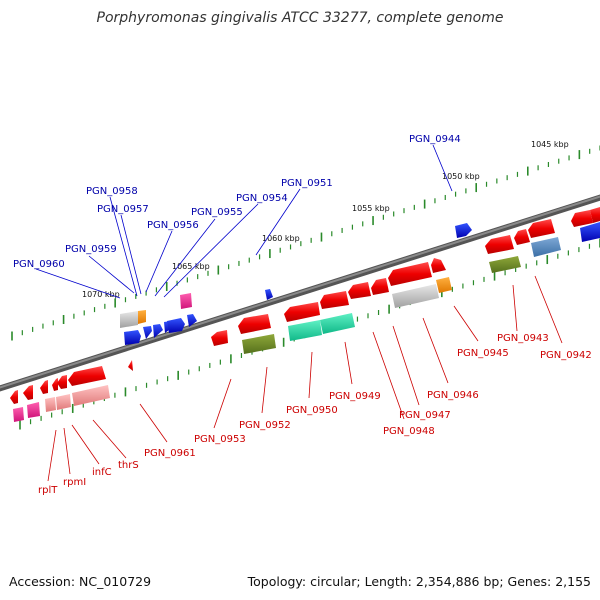 Image resolution: width=600 pixels, height=600 pixels. Describe the element at coordinates (355, 396) in the screenshot. I see `gene-label-PGN_0949: PGN_0949` at that location.